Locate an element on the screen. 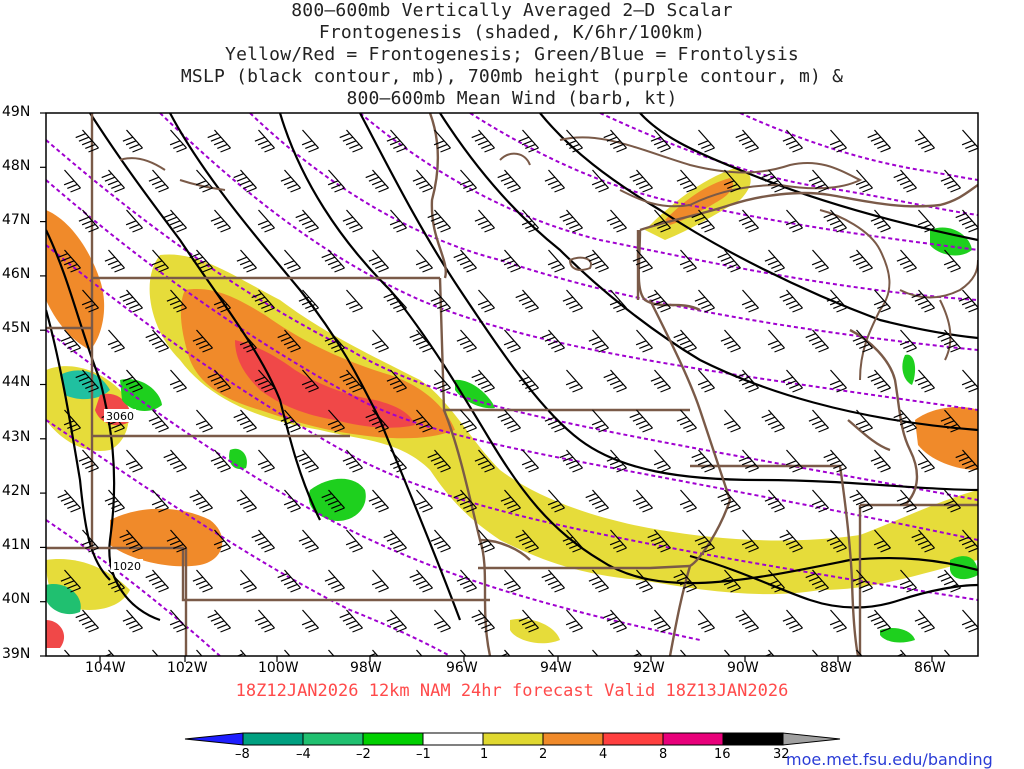 This screenshot has height=769, width=1024. lon-label-92w: 92W is located at coordinates (649, 668).